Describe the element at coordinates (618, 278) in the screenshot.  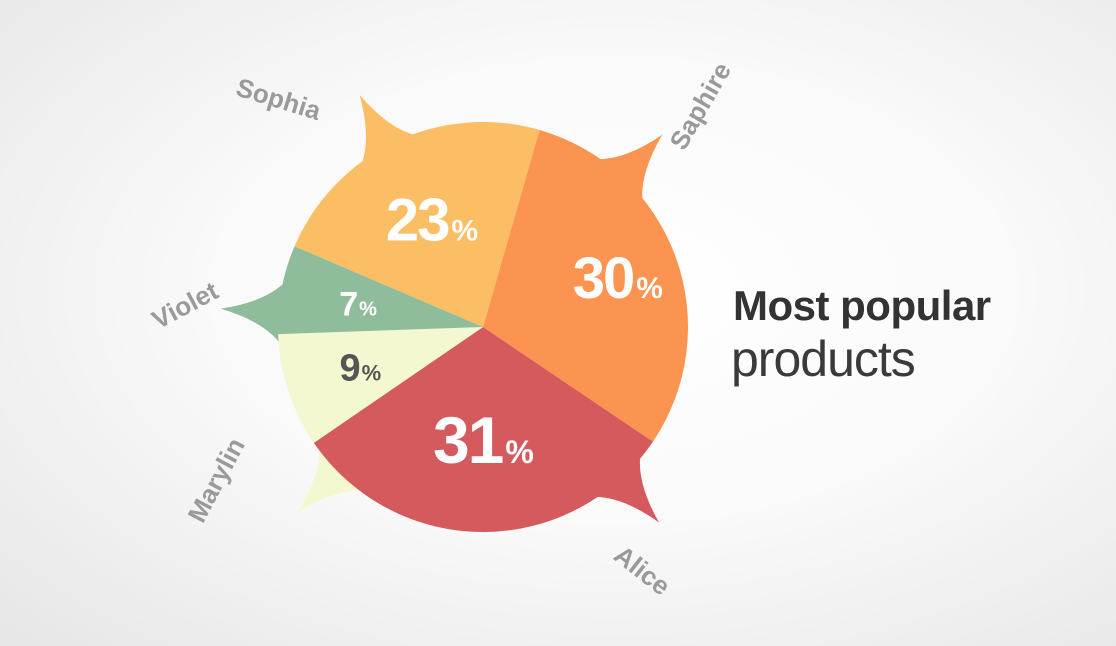
I see `saphire-value-label: 30%` at that location.